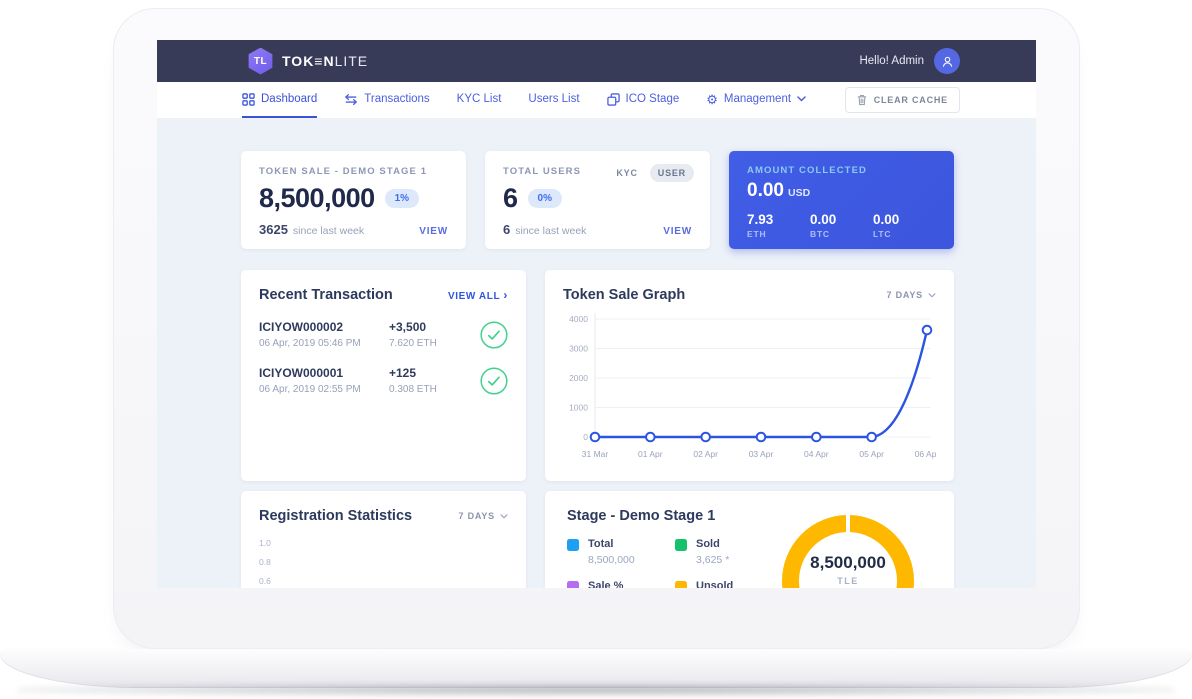  What do you see at coordinates (402, 198) in the screenshot?
I see `percent-badge: 1%` at bounding box center [402, 198].